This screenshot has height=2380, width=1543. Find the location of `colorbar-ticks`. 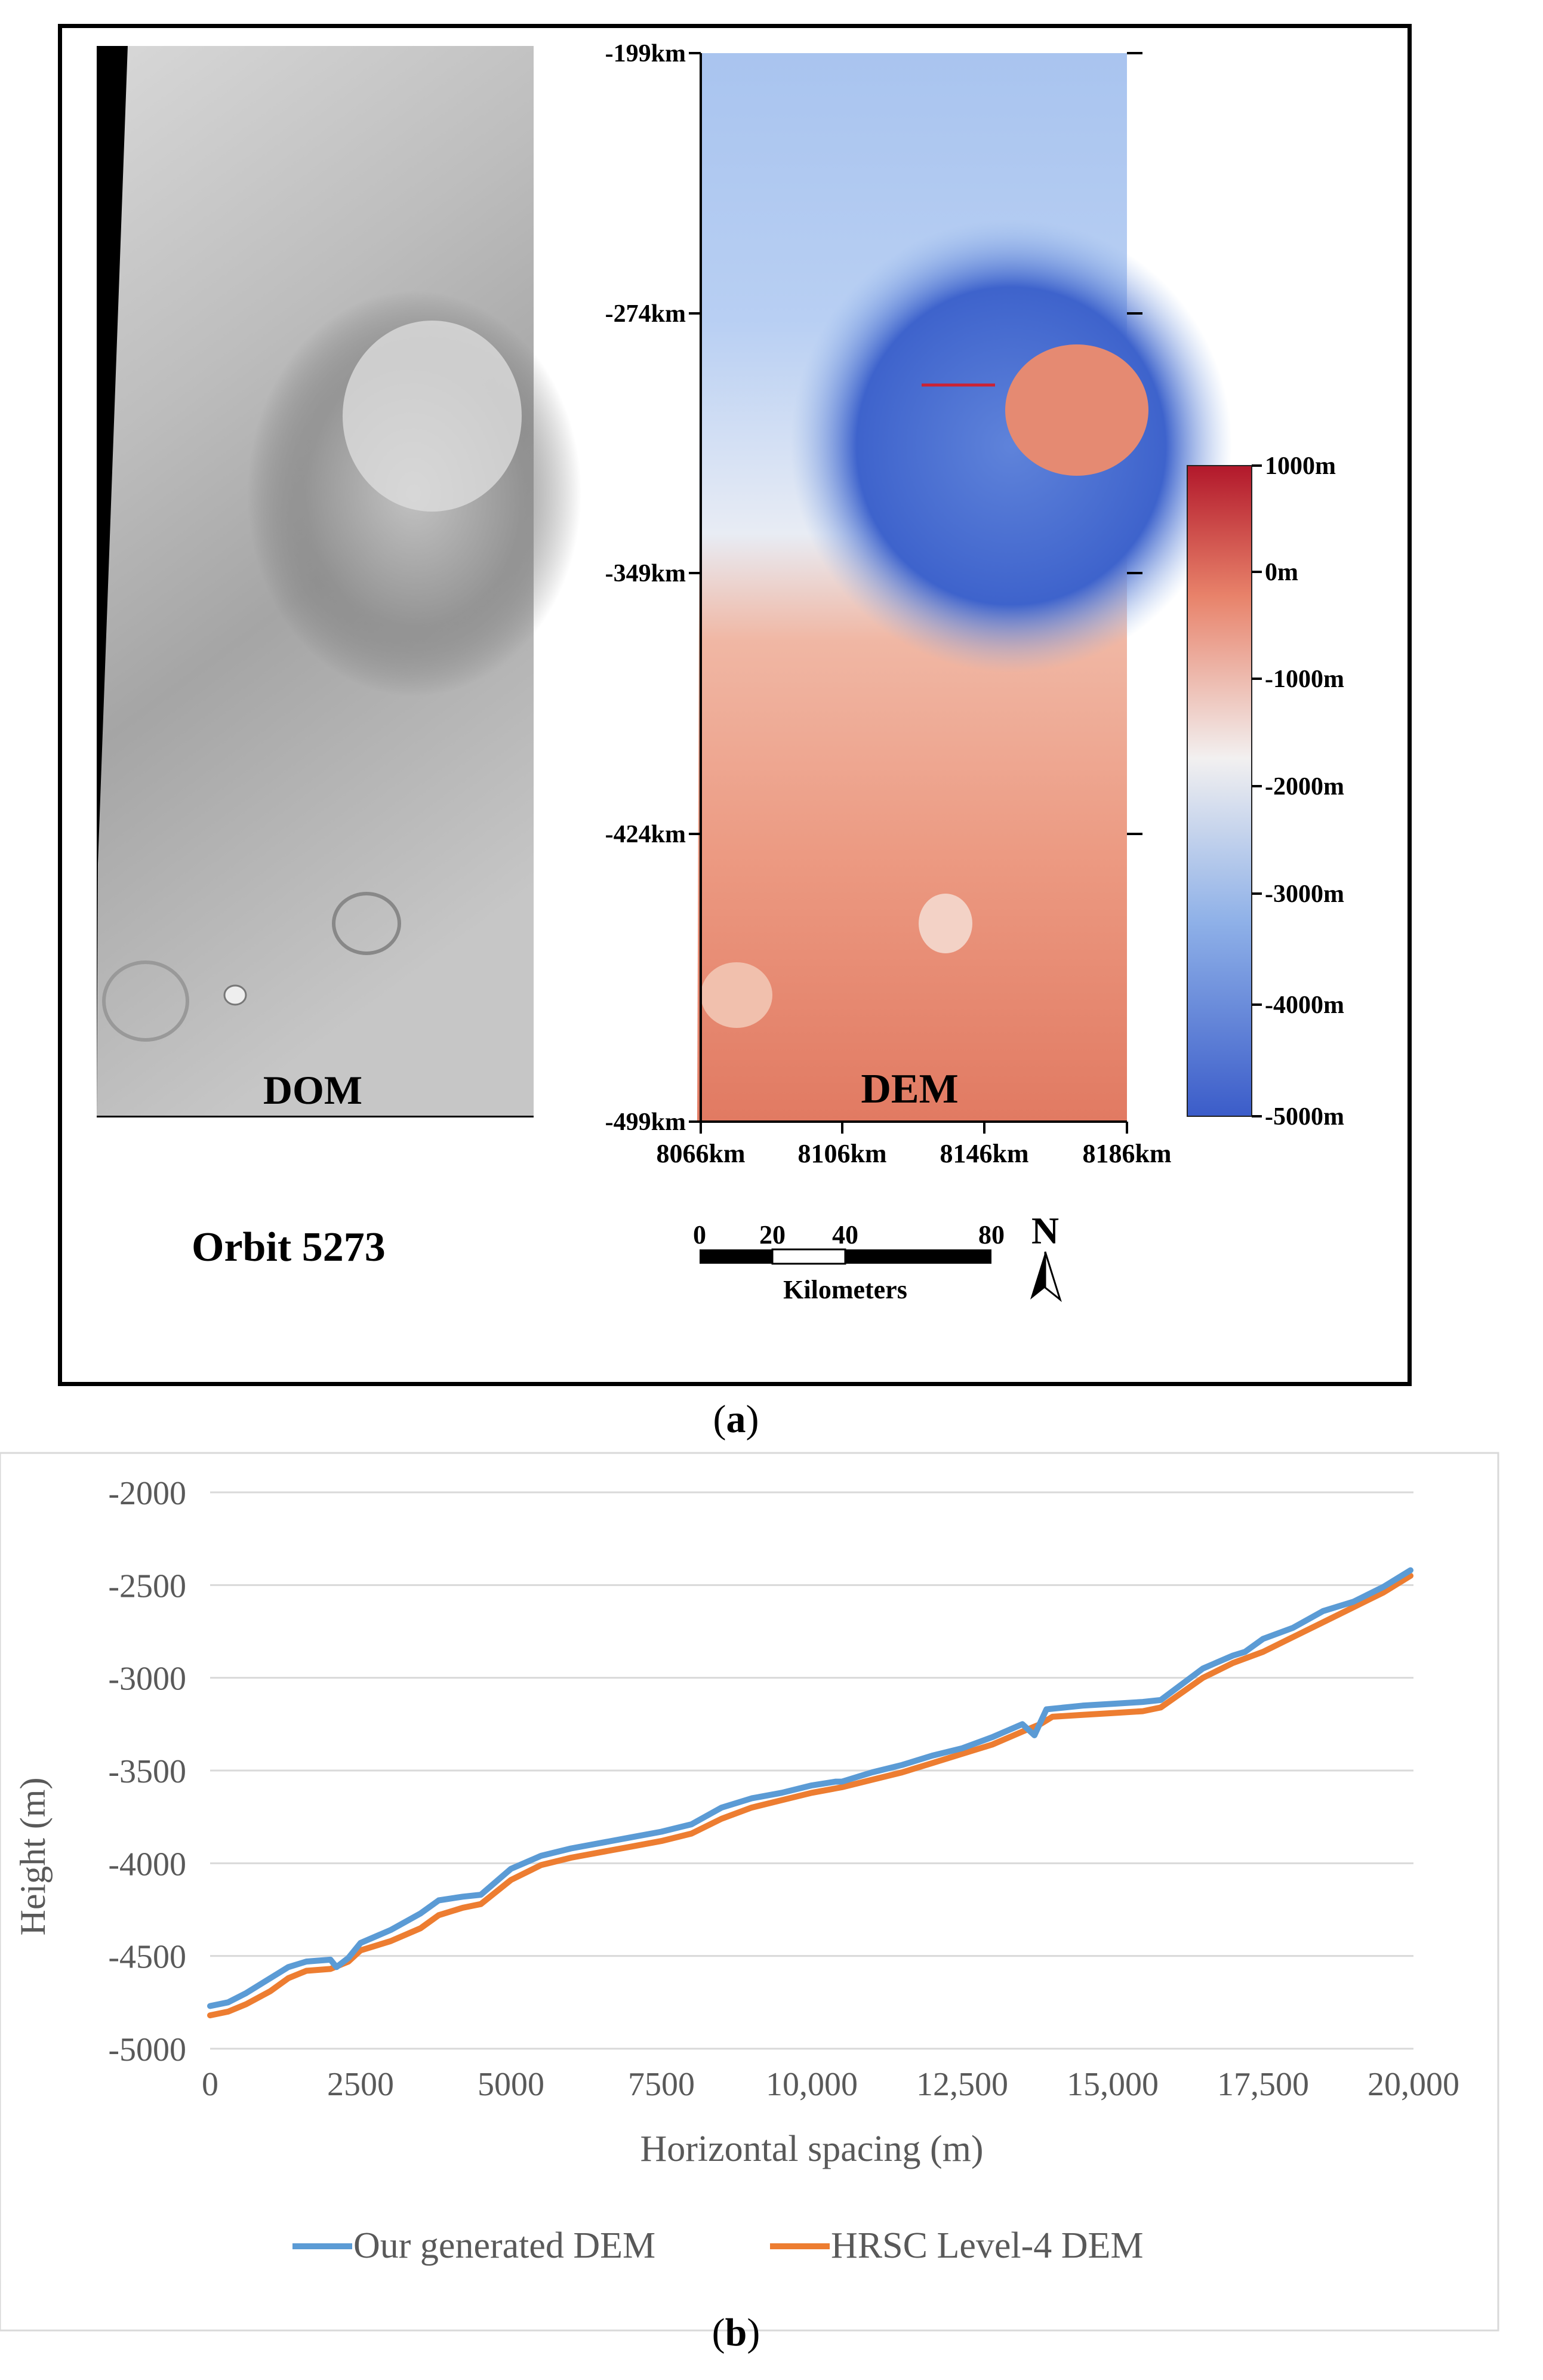

colorbar-ticks is located at coordinates (1257, 790).